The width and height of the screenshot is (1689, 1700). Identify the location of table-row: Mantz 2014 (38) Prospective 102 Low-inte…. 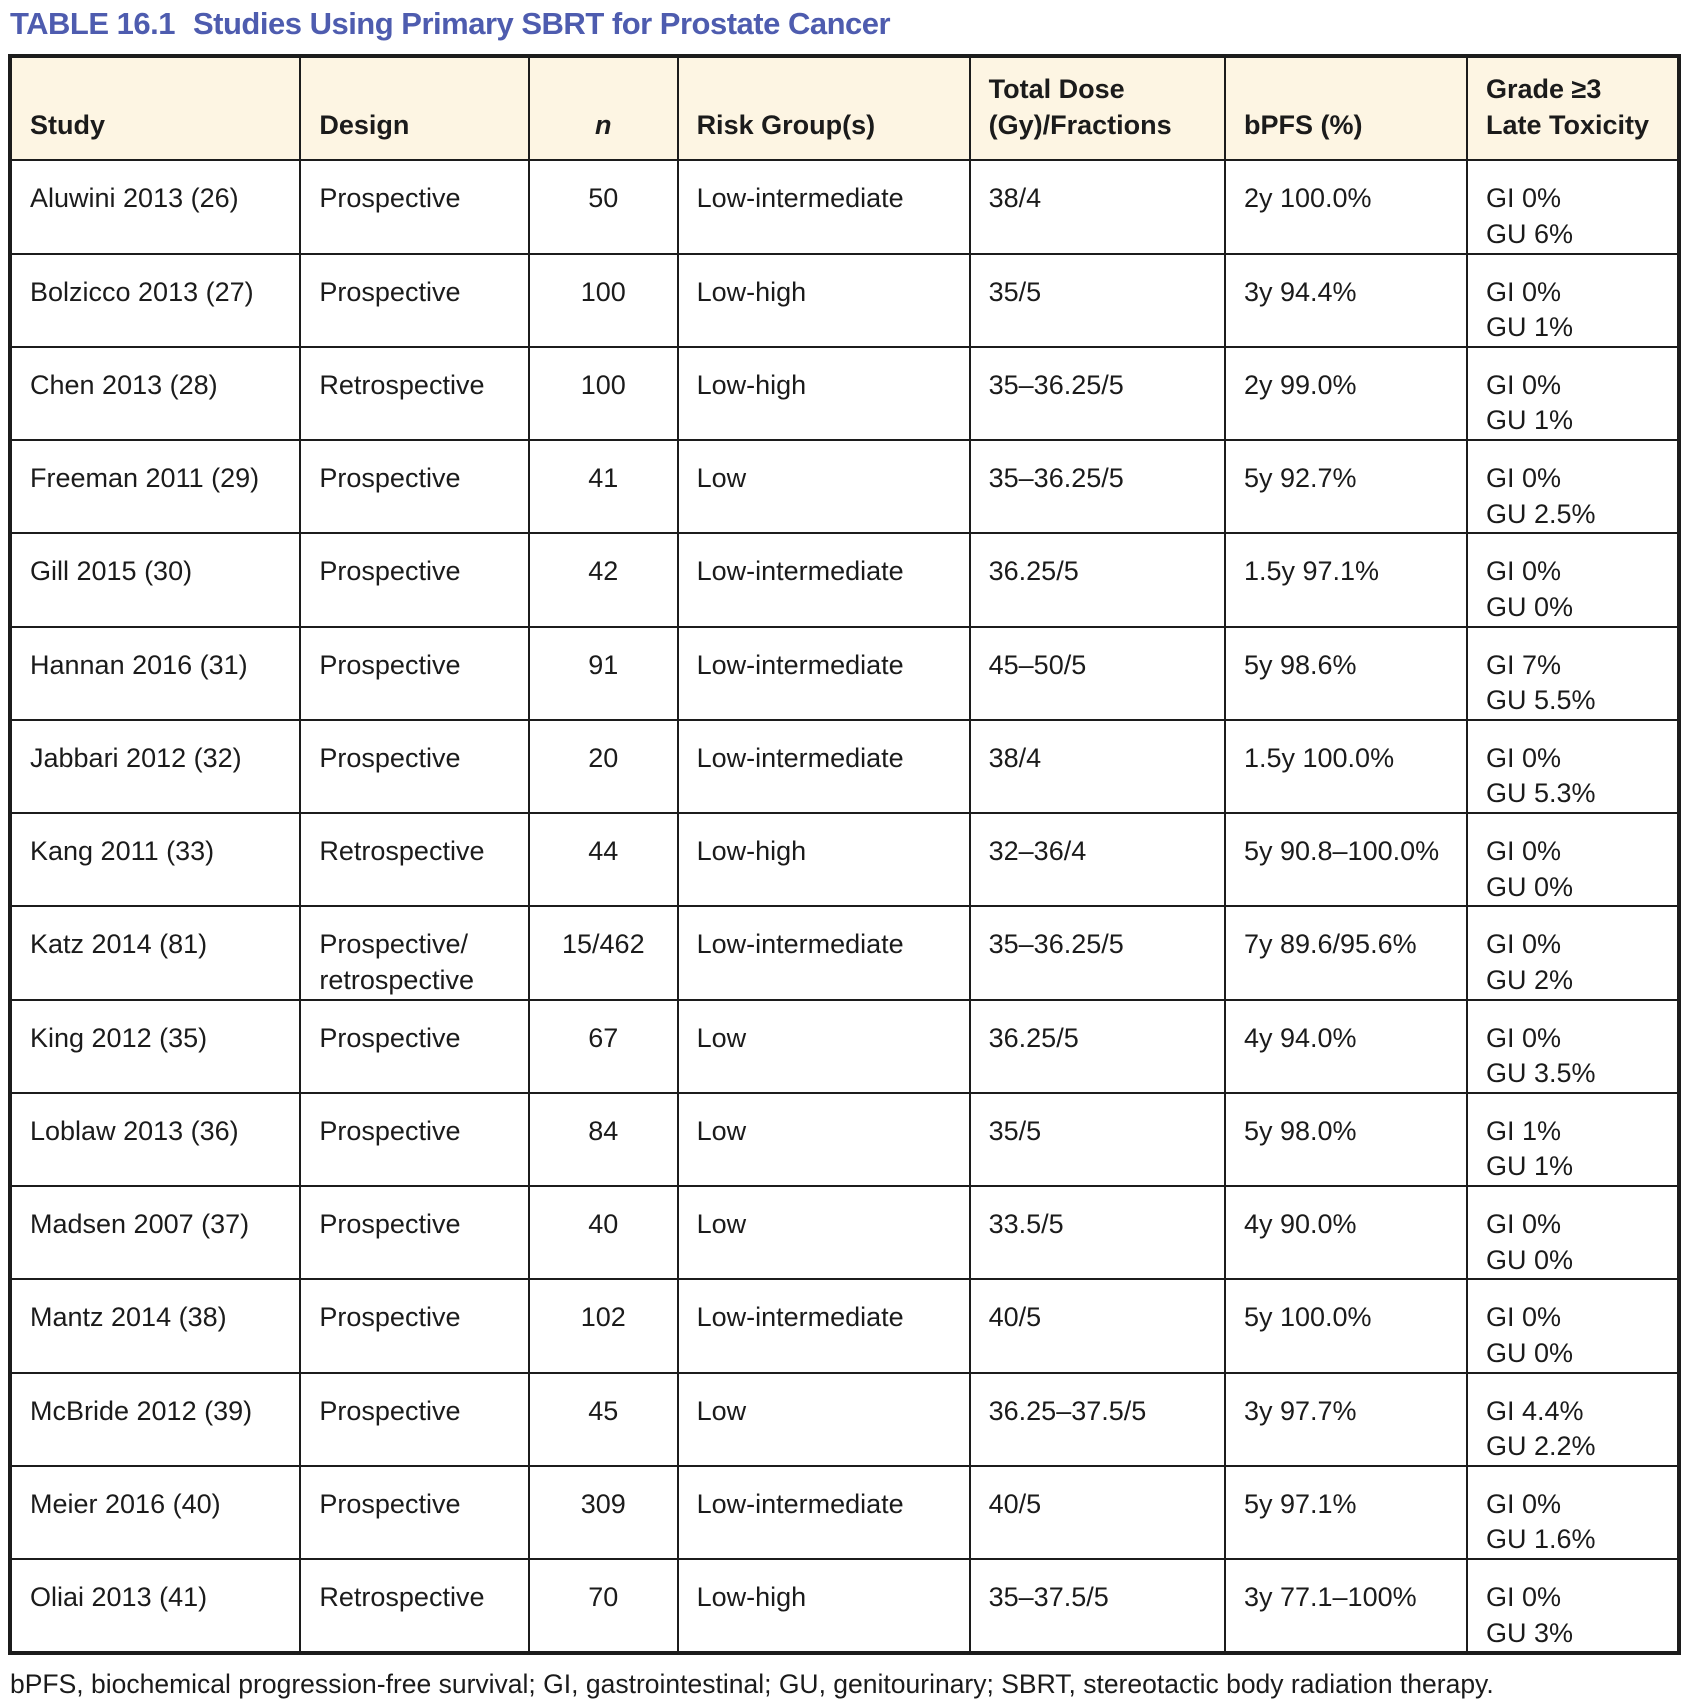
(844, 1326).